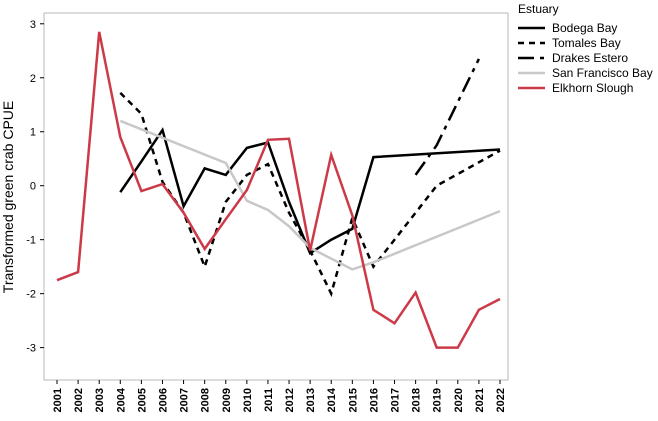 This screenshot has width=658, height=421. Describe the element at coordinates (290, 400) in the screenshot. I see `x-tick-label: 2012` at that location.